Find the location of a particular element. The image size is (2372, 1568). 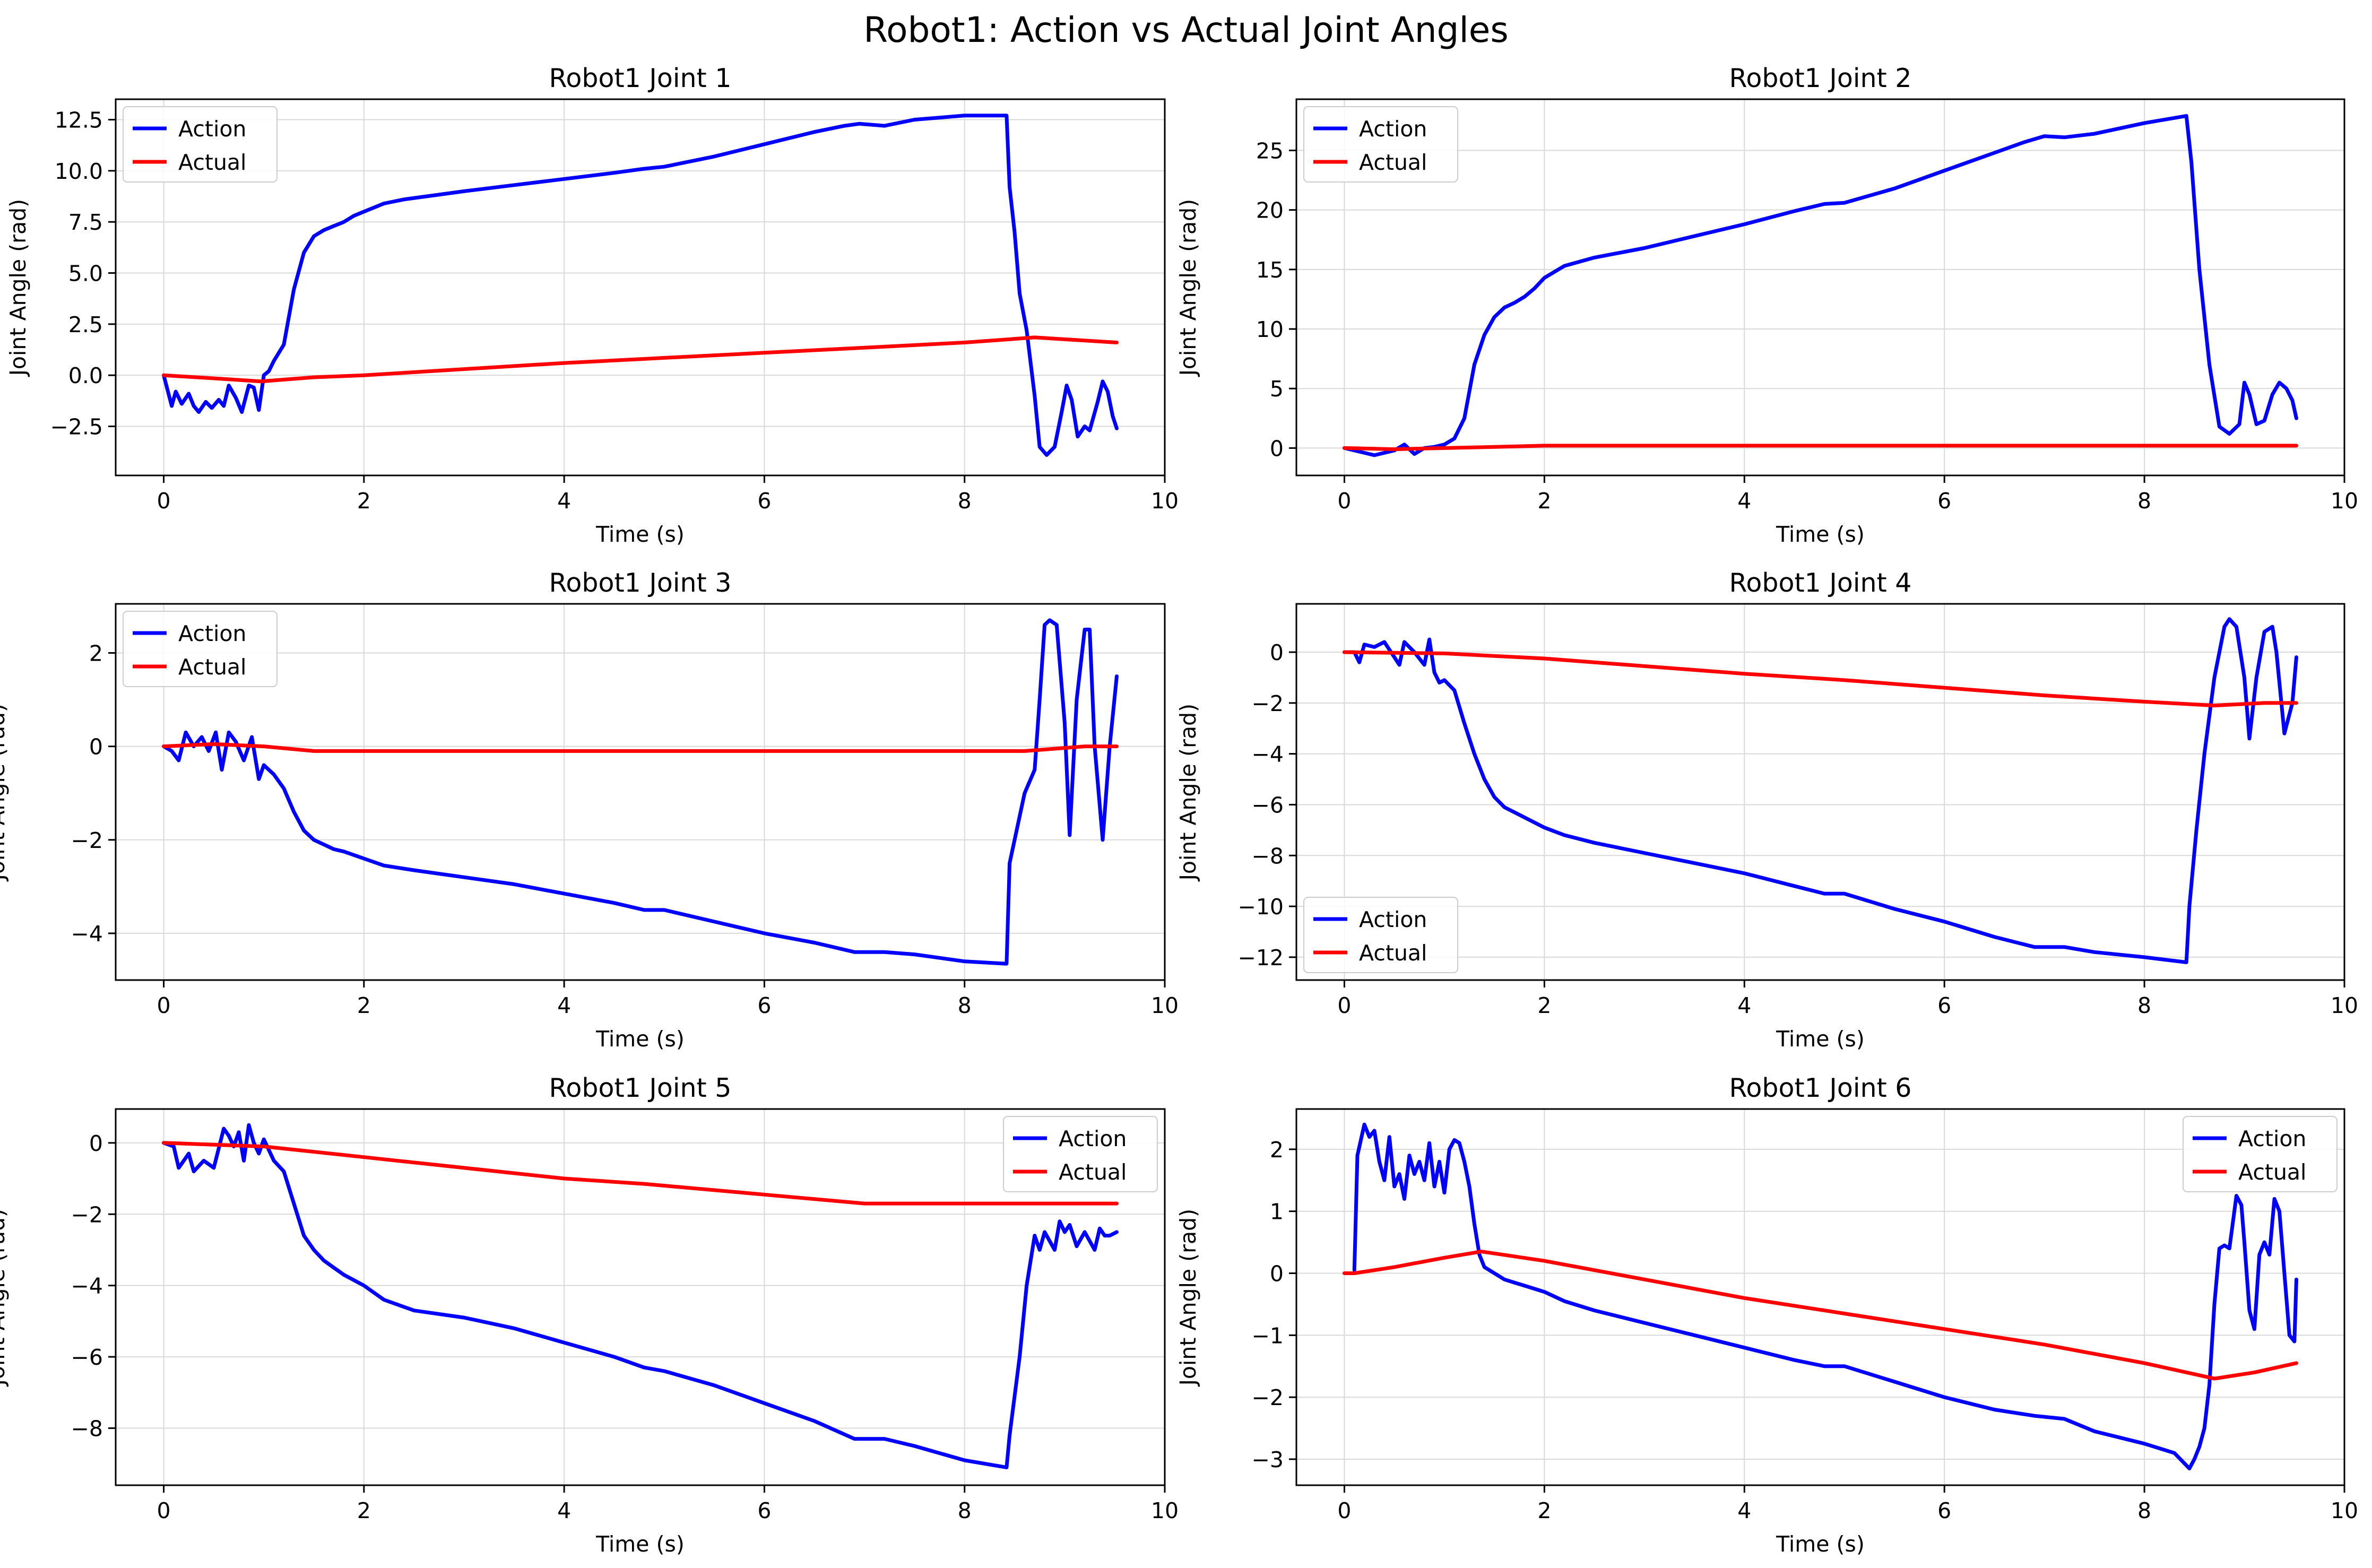

y-tick-label: −3 is located at coordinates (1268, 1459).